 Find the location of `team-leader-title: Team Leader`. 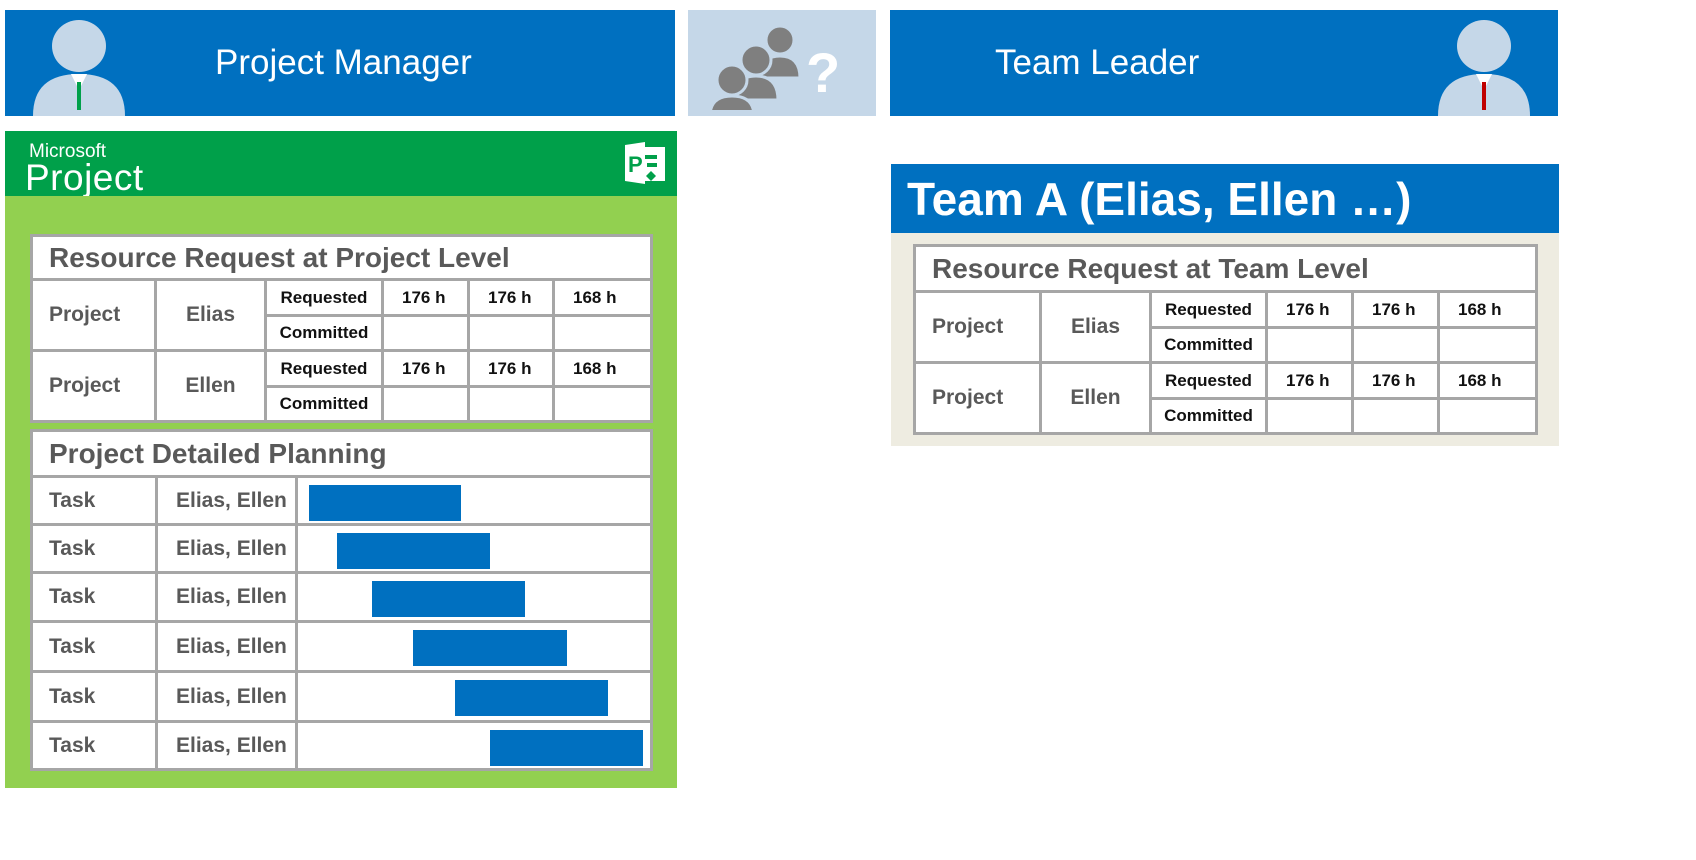

team-leader-title: Team Leader is located at coordinates (1097, 62).